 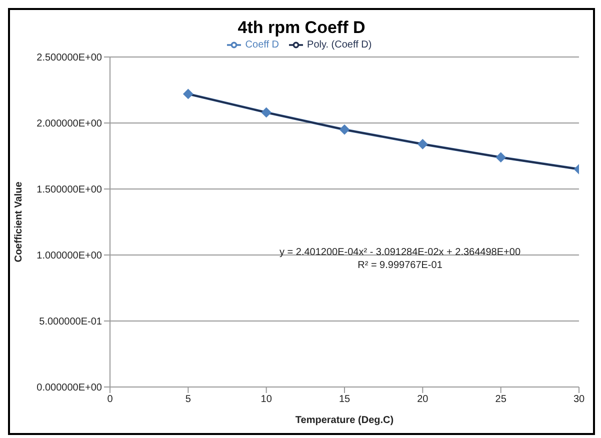 What do you see at coordinates (262, 45) in the screenshot?
I see `legend-label: Coeff D` at bounding box center [262, 45].